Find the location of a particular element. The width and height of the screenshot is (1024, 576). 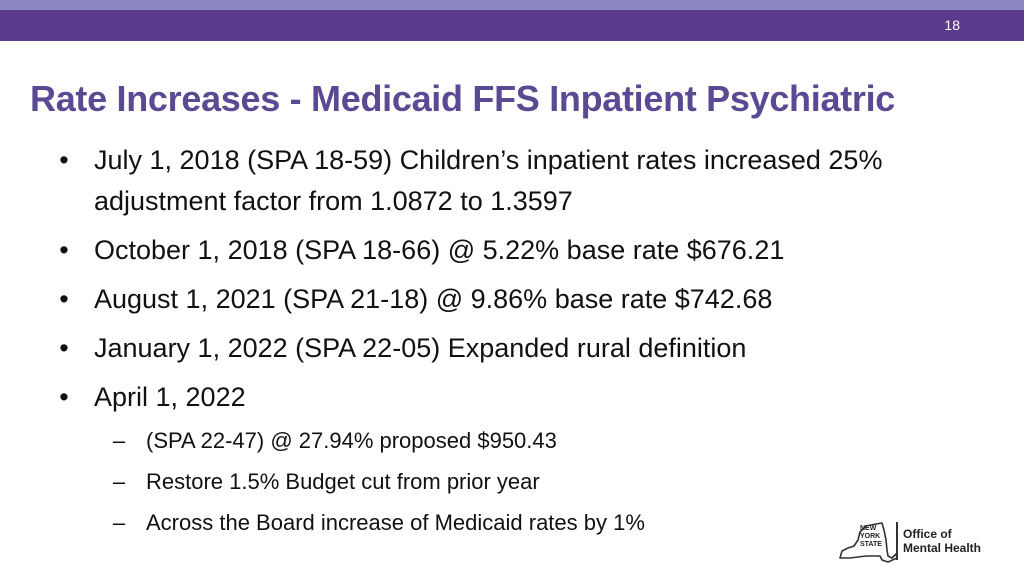

sub-bullet-item: – (SPA 22-47) @ 27.94% proposed $950.43 is located at coordinates (532, 441).